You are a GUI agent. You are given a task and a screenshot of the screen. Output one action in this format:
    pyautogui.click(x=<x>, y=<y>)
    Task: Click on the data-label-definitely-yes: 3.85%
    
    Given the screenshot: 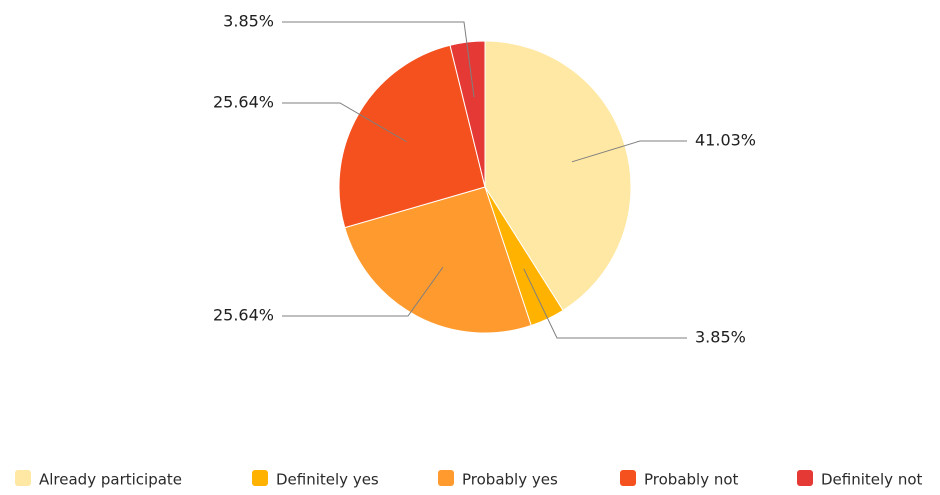 What is the action you would take?
    pyautogui.click(x=720, y=337)
    